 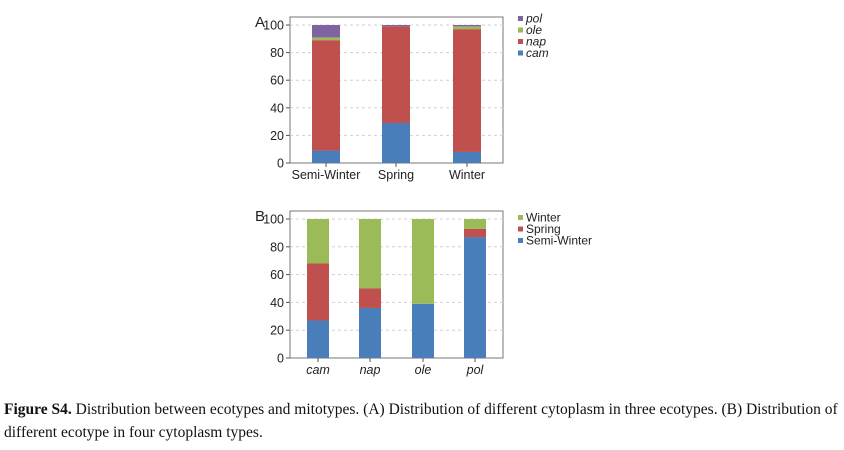 I want to click on bar-segment-semi-winter-ole, so click(x=423, y=330).